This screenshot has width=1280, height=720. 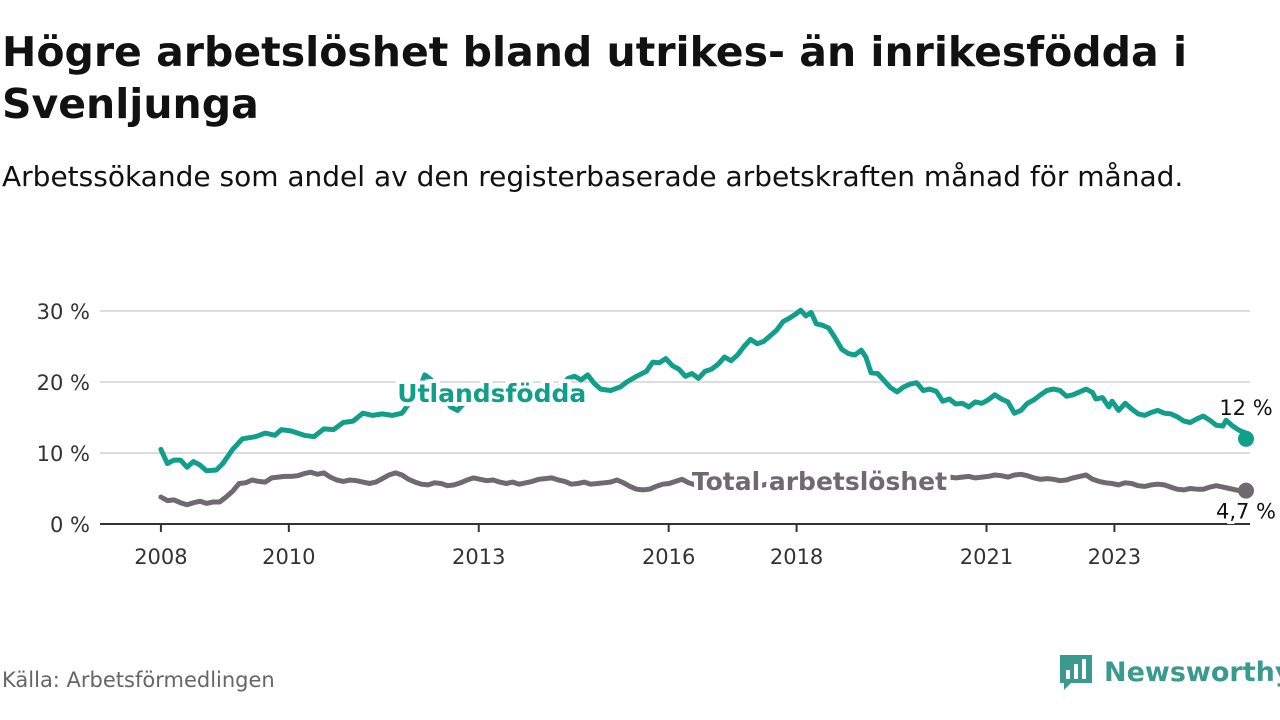 I want to click on y-axis-tick-labels: 0 % 10 % 20 % 30 %, so click(x=63, y=418).